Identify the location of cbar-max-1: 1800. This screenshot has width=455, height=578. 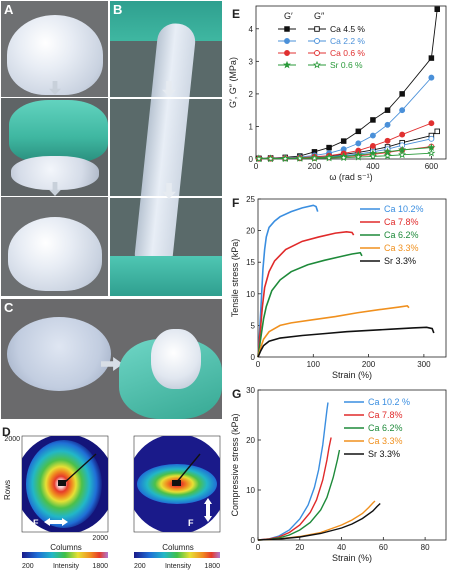
(100, 566).